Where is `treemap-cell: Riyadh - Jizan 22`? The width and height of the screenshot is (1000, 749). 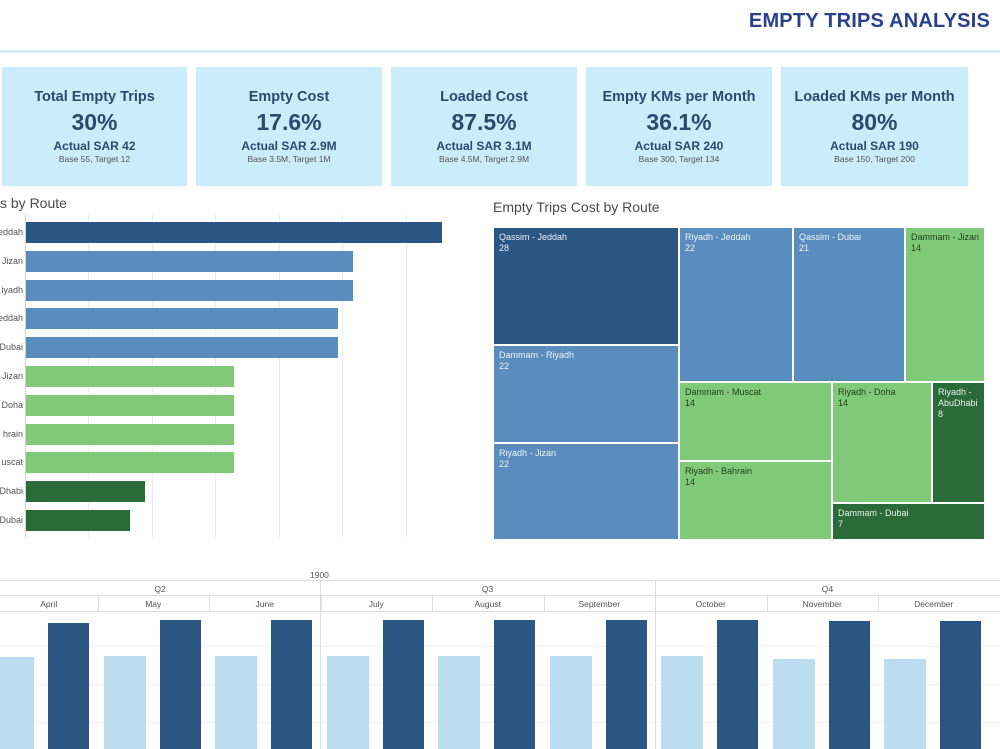 treemap-cell: Riyadh - Jizan 22 is located at coordinates (586, 491).